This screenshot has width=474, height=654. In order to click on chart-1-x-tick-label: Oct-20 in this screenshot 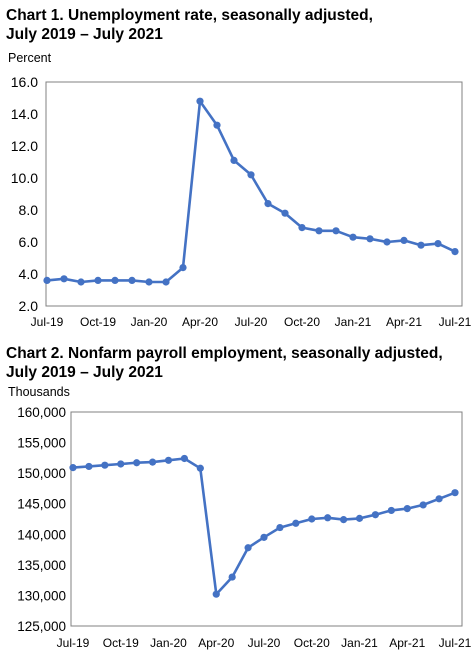, I will do `click(302, 322)`.